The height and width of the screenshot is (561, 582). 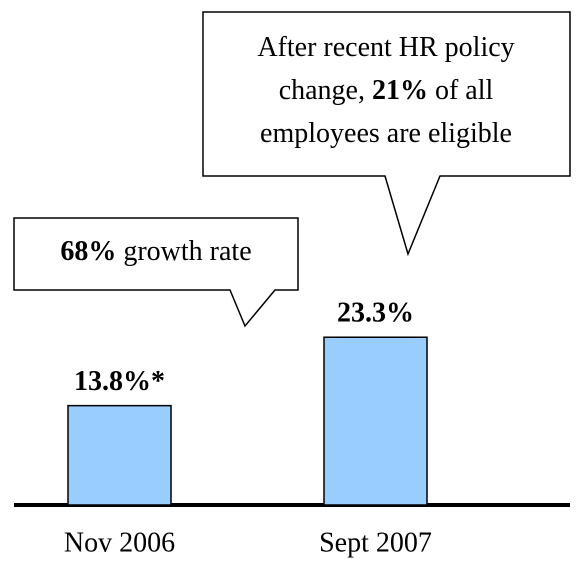 What do you see at coordinates (400, 90) in the screenshot?
I see `annotation-text: 21%` at bounding box center [400, 90].